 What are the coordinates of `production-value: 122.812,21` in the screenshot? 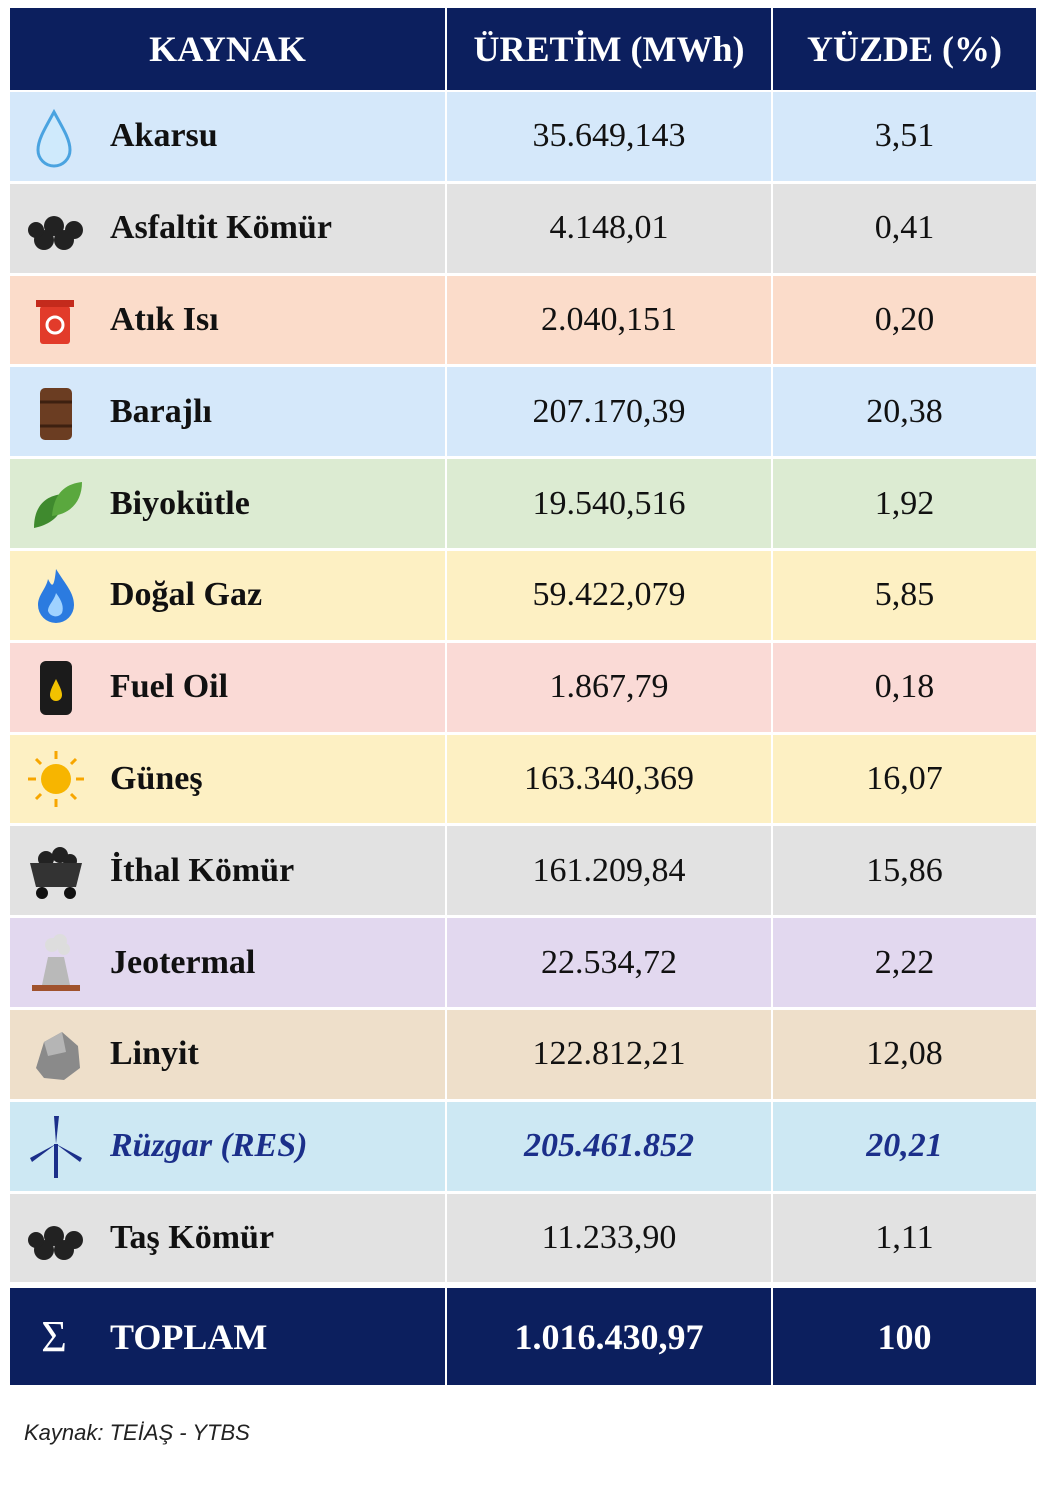 It's located at (609, 1054).